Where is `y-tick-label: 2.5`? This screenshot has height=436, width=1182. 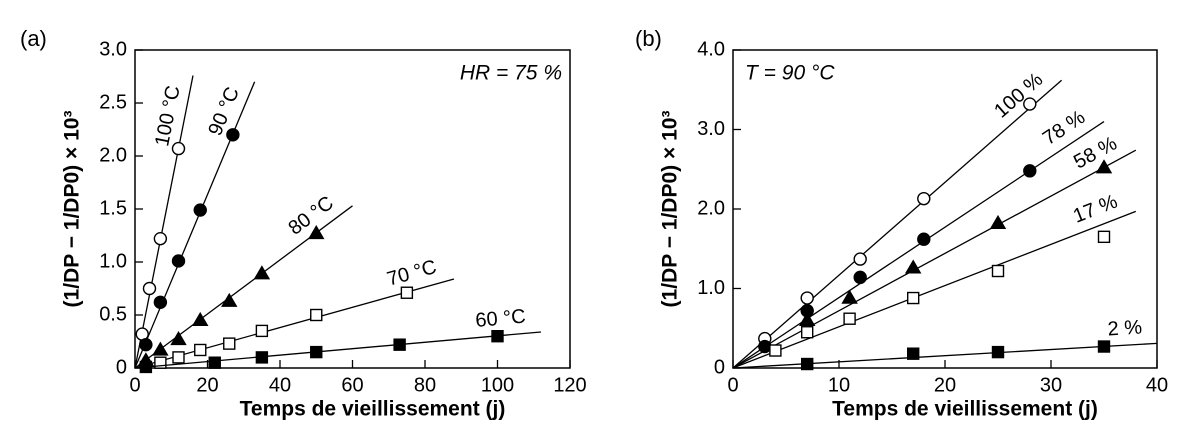 y-tick-label: 2.5 is located at coordinates (113, 102).